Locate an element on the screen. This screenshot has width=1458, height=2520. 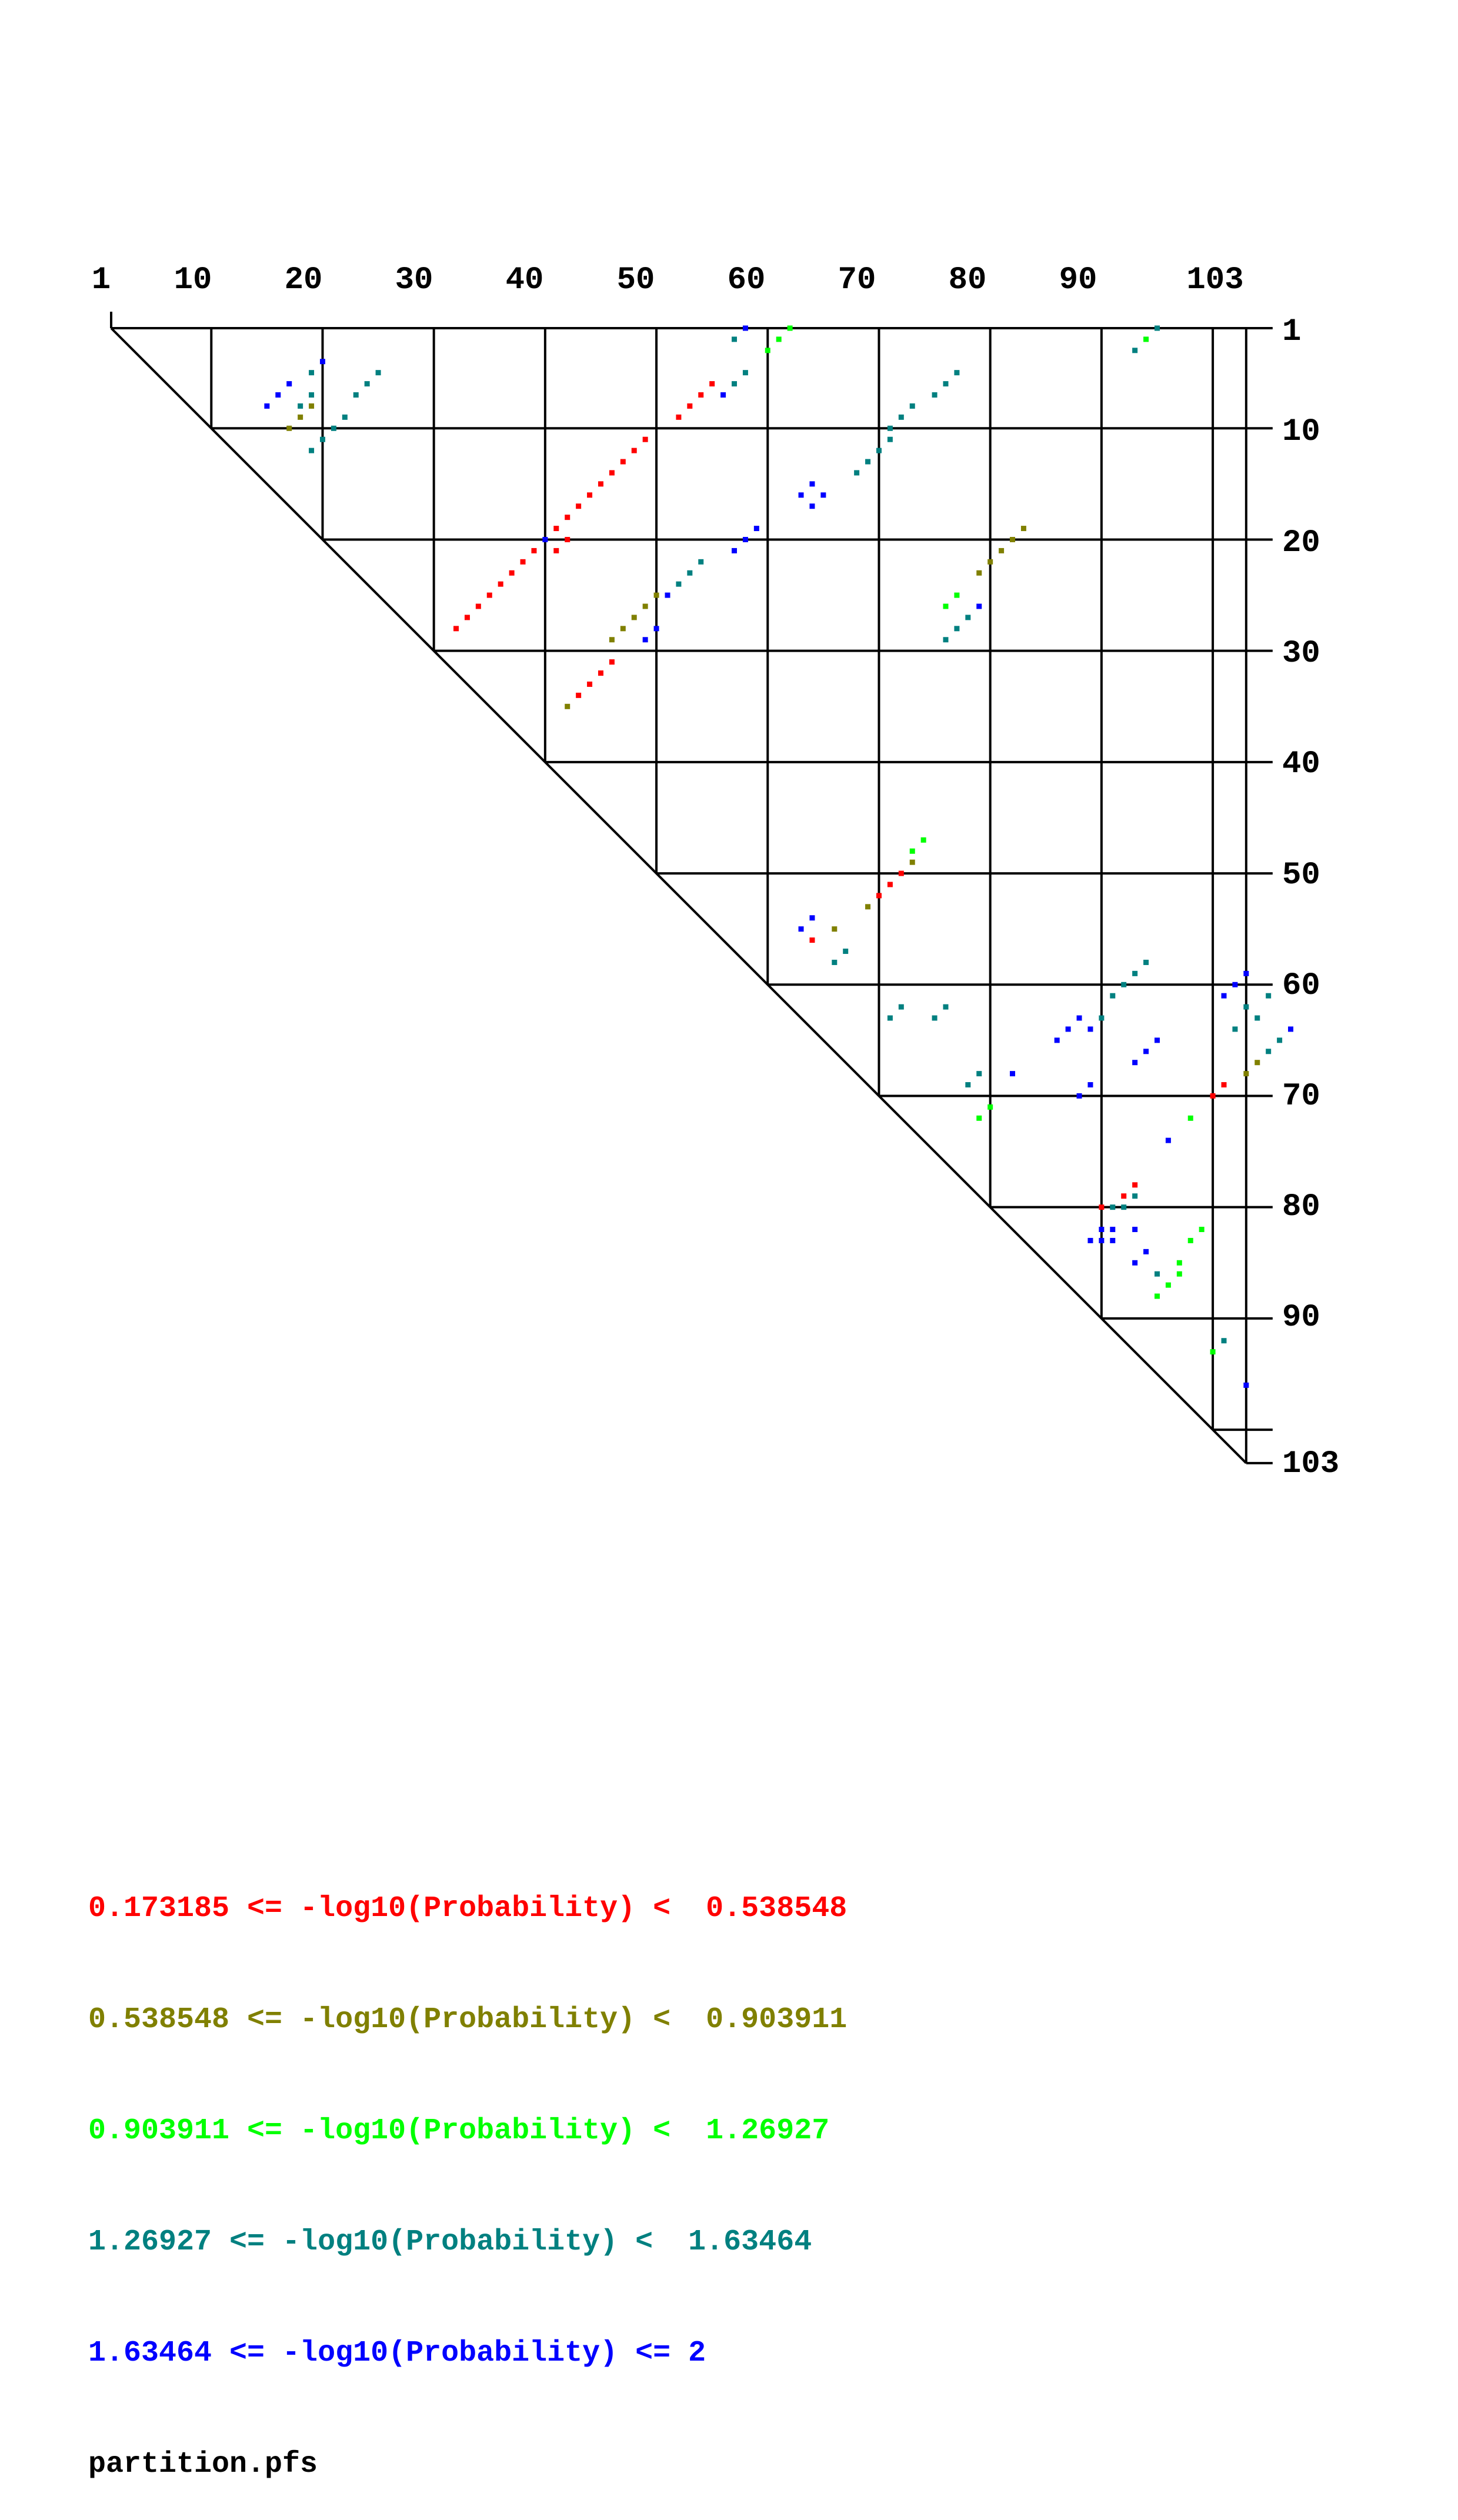
legend-entry-4: 1.26927 <= -log10(Probability) < 1.63464 is located at coordinates (450, 2242).